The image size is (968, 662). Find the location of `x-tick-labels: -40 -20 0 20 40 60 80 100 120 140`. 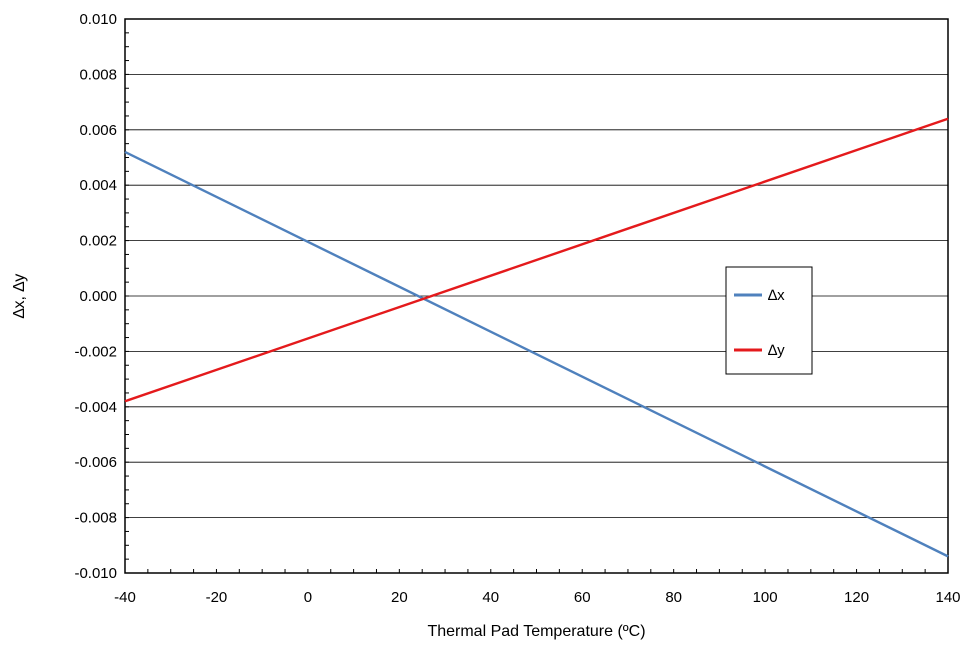

x-tick-labels: -40 -20 0 20 40 60 80 100 120 140 is located at coordinates (537, 597).